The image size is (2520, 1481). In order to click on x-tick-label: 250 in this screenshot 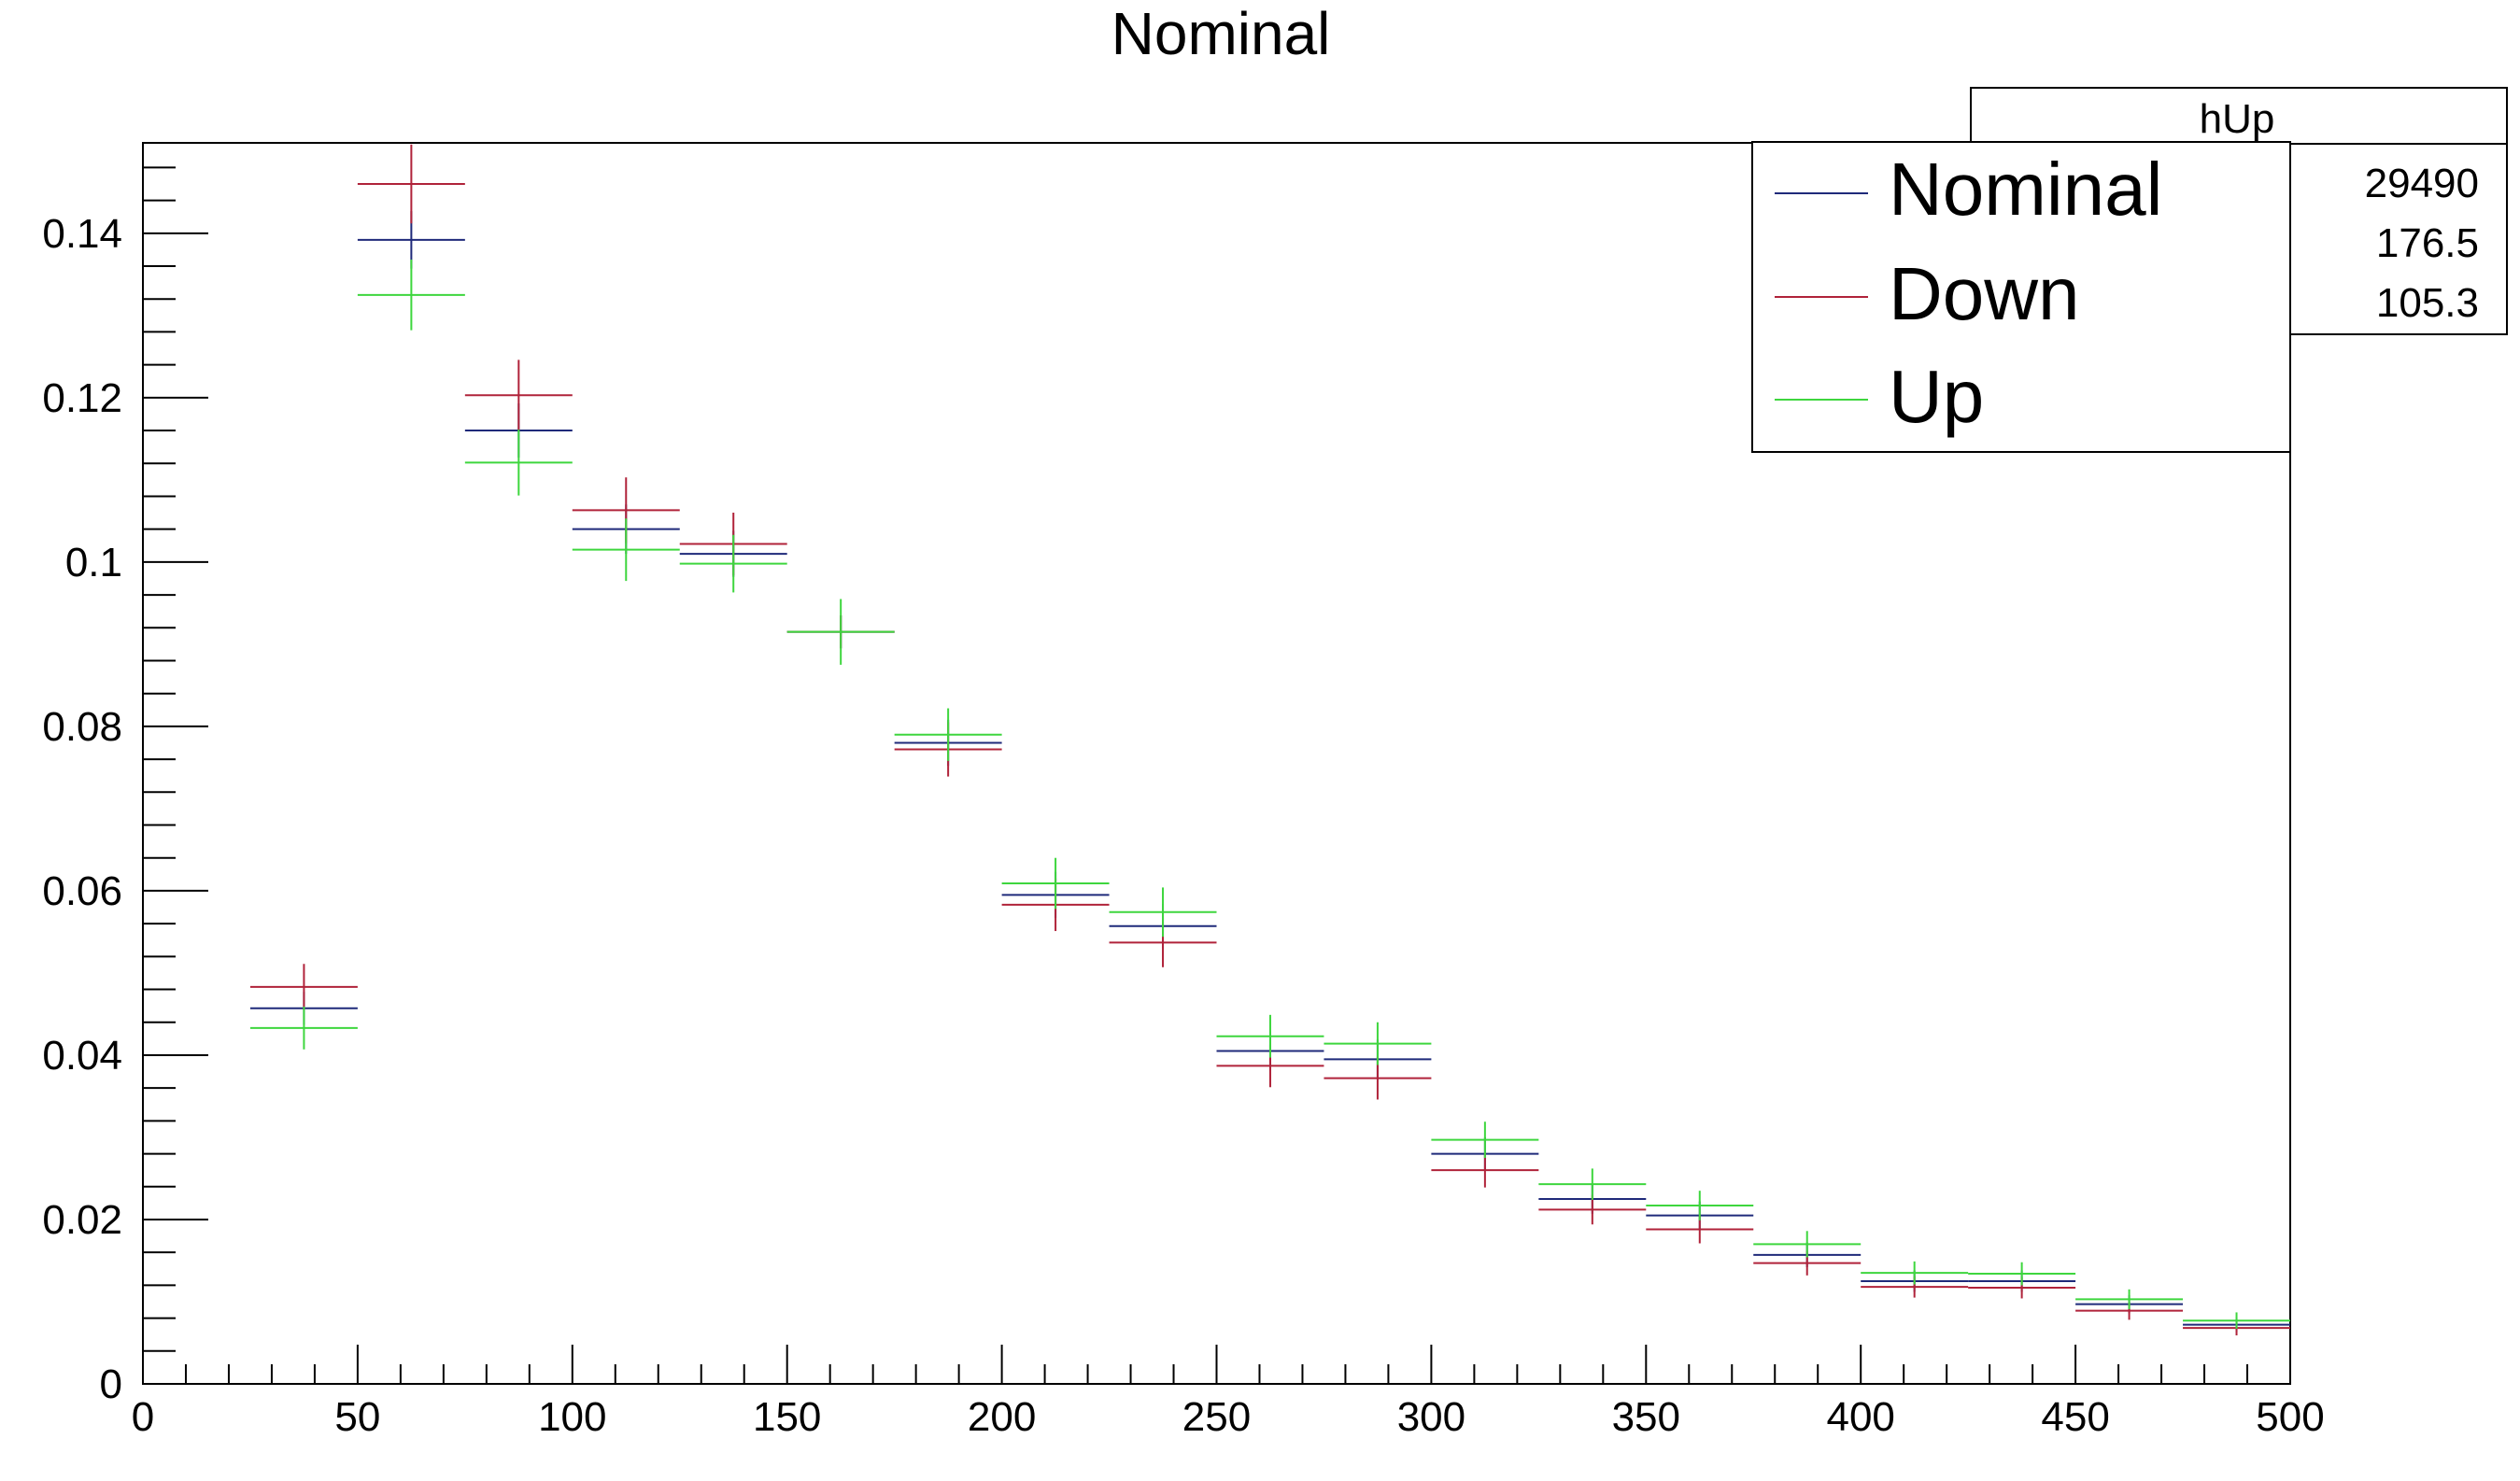, I will do `click(1216, 1417)`.